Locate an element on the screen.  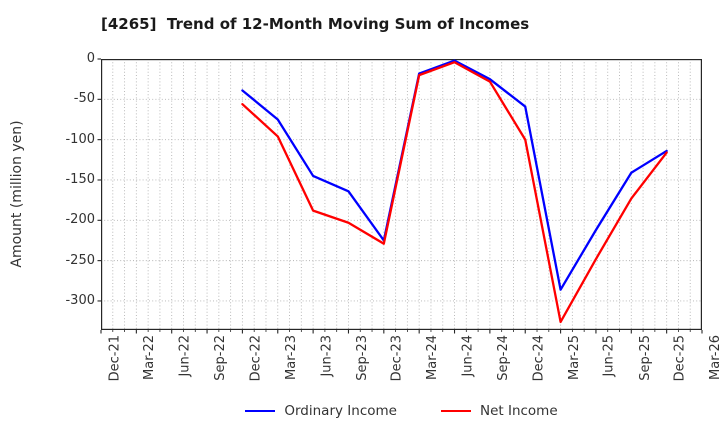
x-tick-label: Dec-22 is located at coordinates (256, 358).